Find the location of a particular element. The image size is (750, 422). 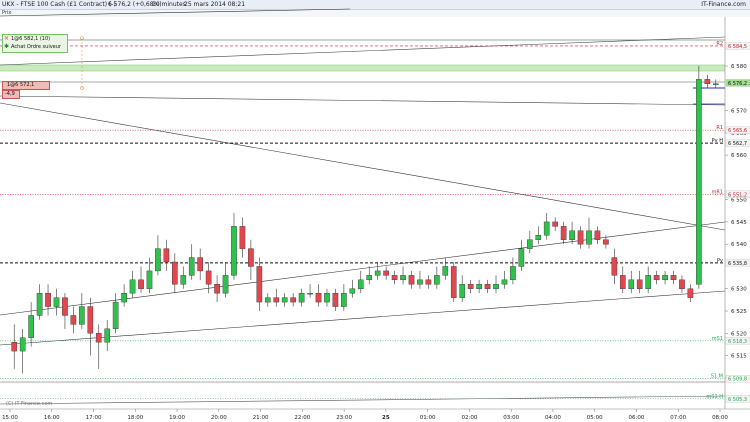

order-action-label: Achat Ordre suiveur is located at coordinates (36, 47).